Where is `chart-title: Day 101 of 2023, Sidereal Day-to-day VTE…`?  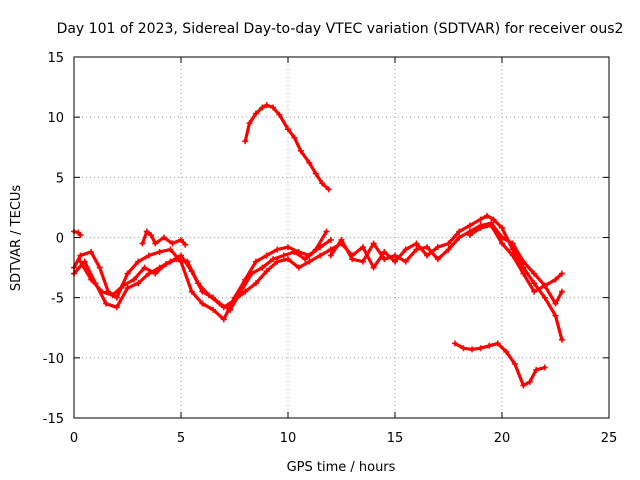 chart-title: Day 101 of 2023, Sidereal Day-to-day VTE… is located at coordinates (340, 29).